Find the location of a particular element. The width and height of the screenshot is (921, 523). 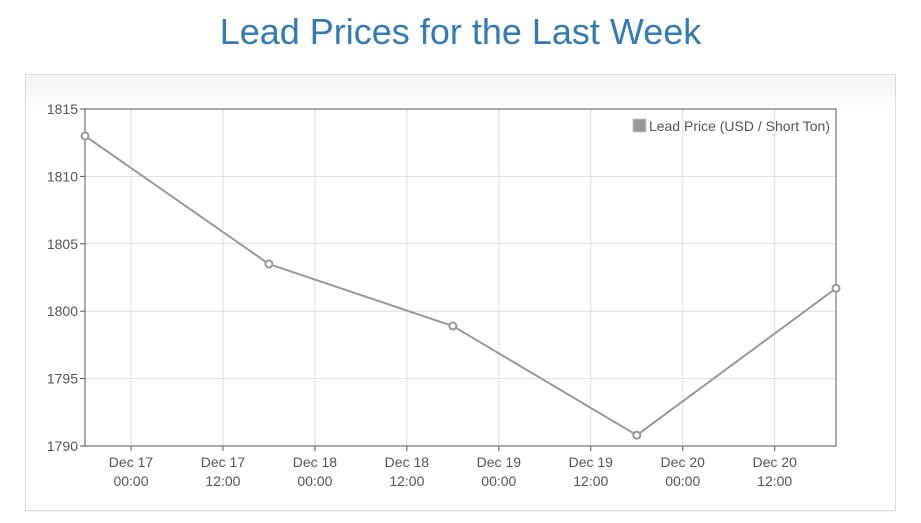

y-tick-label: 1790 is located at coordinates (62, 446).